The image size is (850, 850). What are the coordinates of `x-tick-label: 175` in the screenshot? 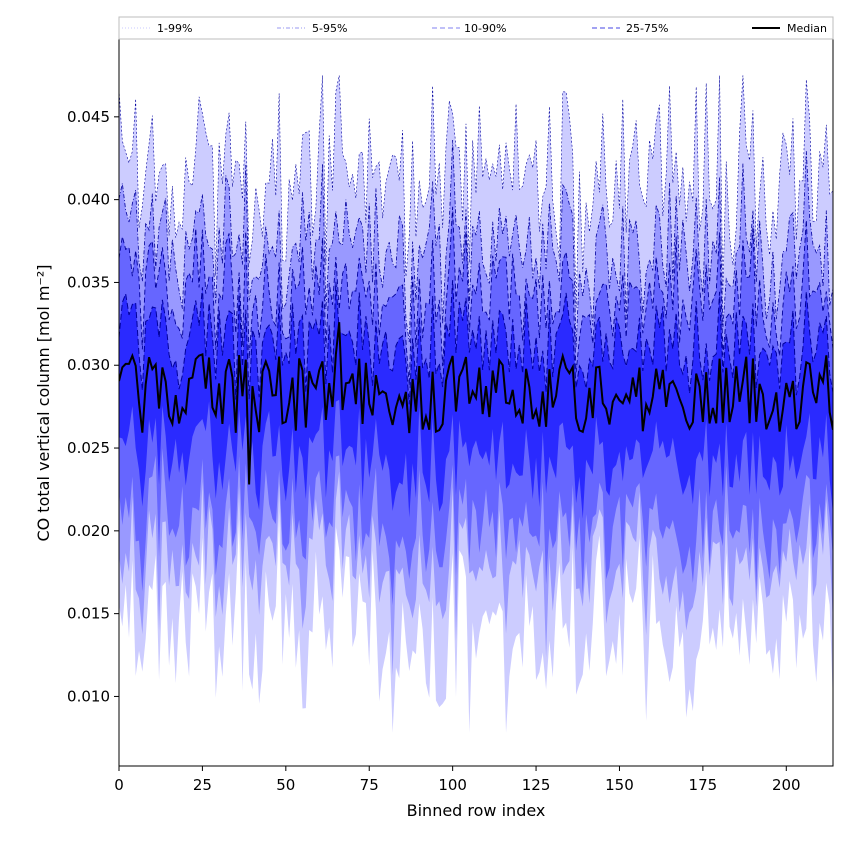 It's located at (703, 785).